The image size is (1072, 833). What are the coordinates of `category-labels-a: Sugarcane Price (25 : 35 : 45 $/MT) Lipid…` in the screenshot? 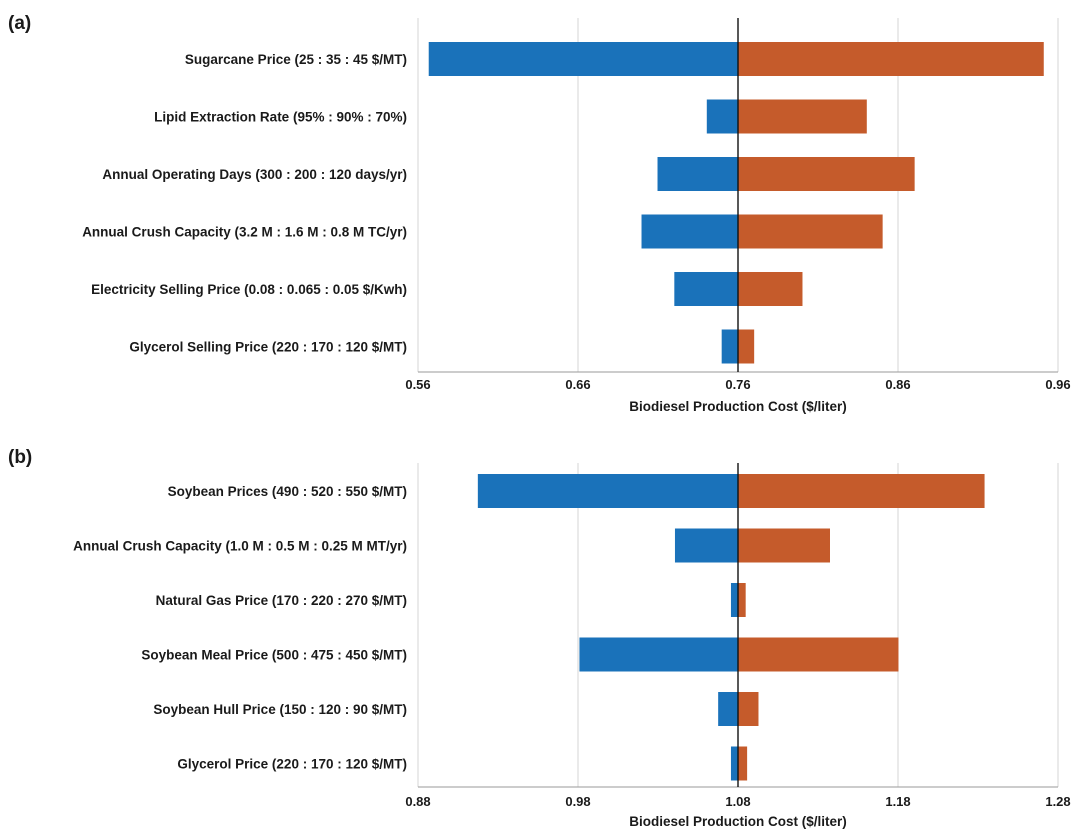 It's located at (244, 203).